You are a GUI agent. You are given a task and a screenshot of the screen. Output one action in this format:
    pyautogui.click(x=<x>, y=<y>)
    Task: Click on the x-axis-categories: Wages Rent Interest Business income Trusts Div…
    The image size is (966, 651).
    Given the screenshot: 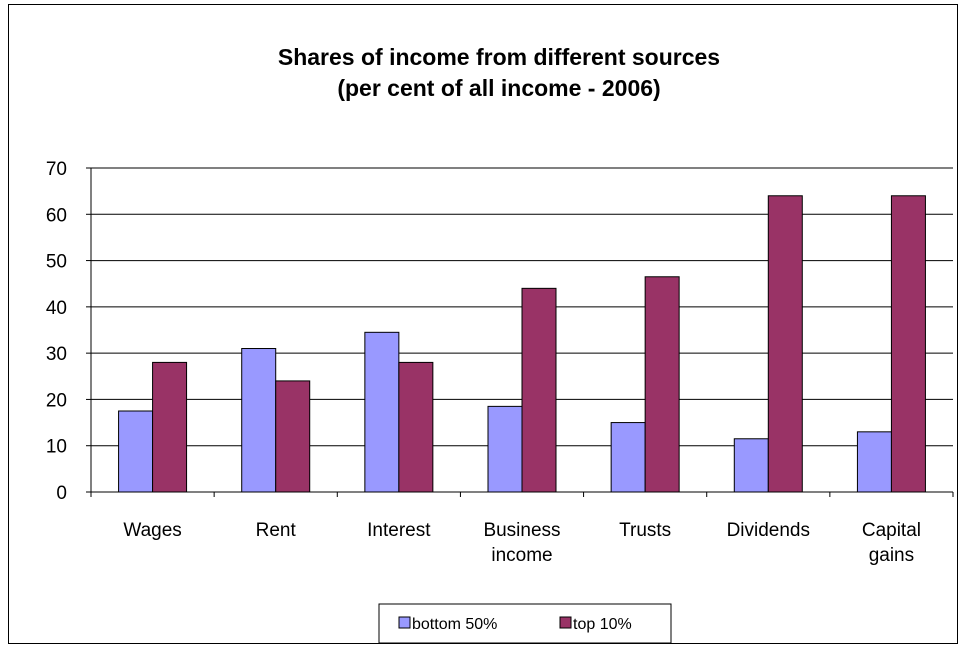 What is the action you would take?
    pyautogui.click(x=522, y=543)
    